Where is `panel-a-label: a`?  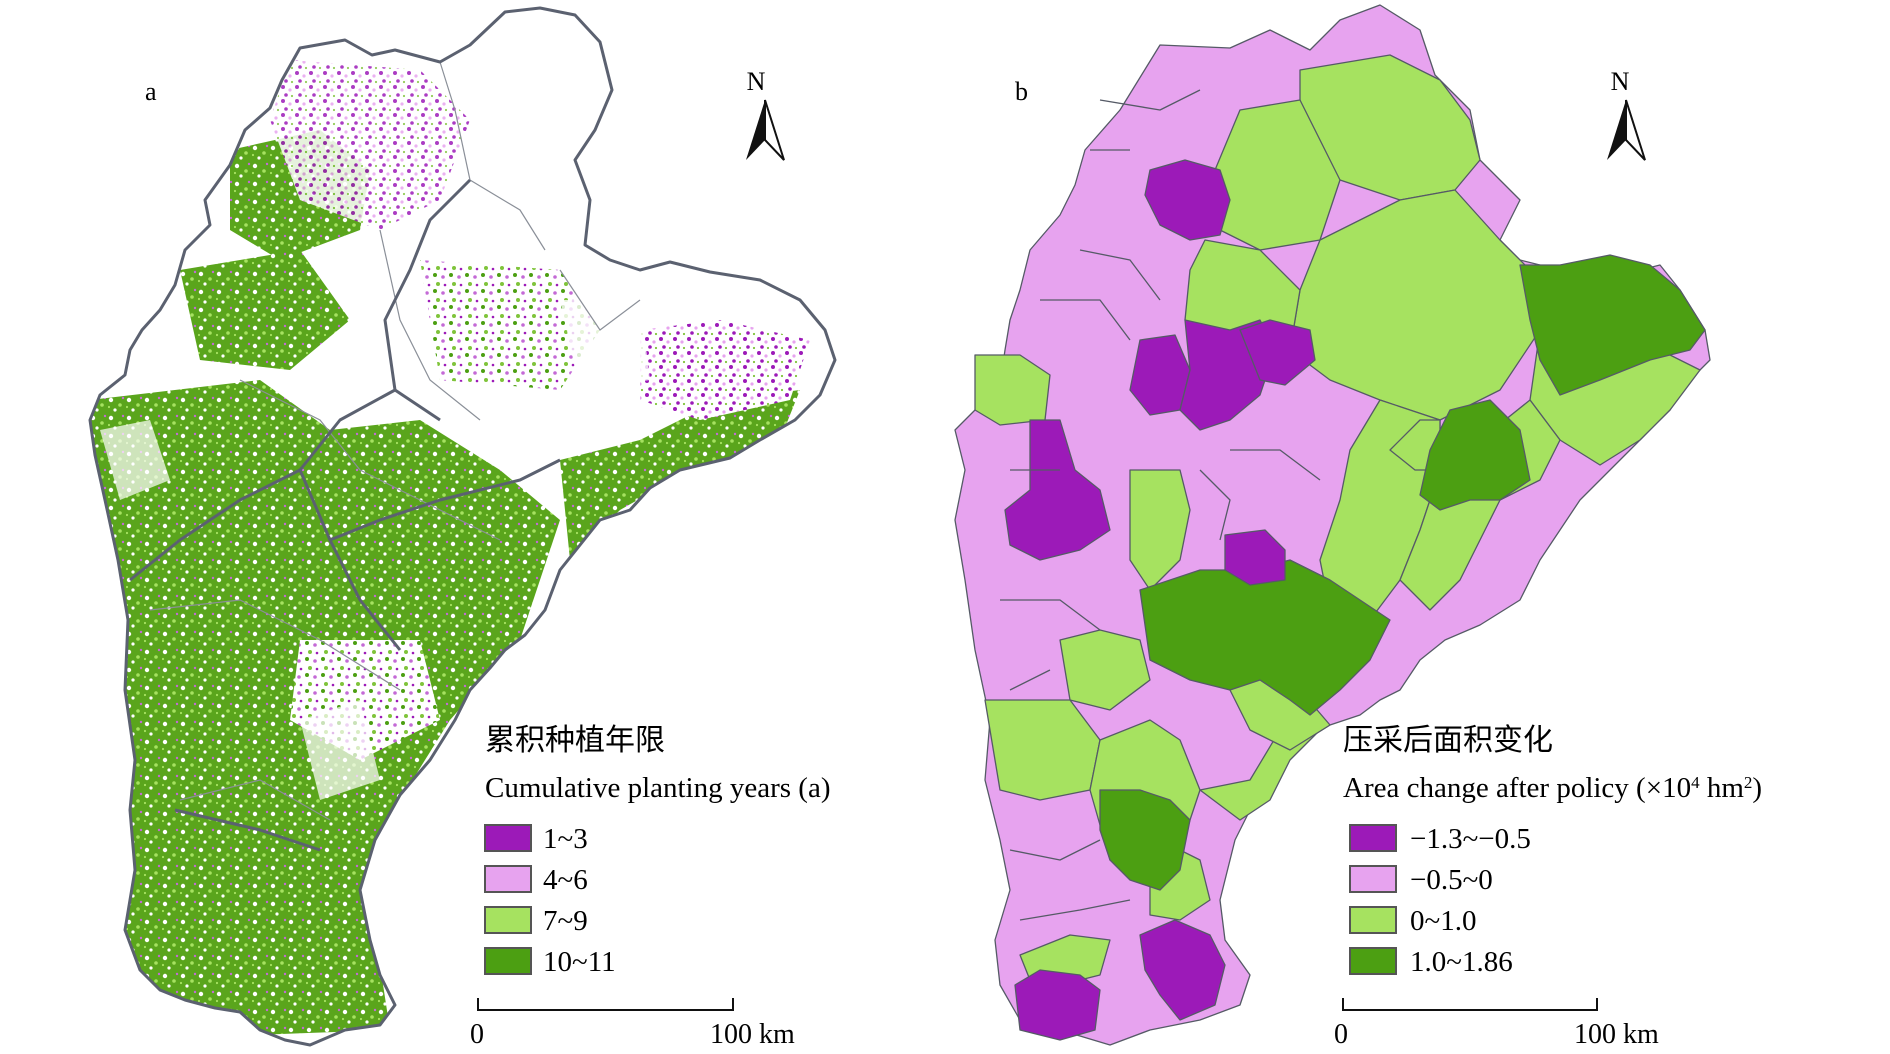 panel-a-label: a is located at coordinates (151, 91).